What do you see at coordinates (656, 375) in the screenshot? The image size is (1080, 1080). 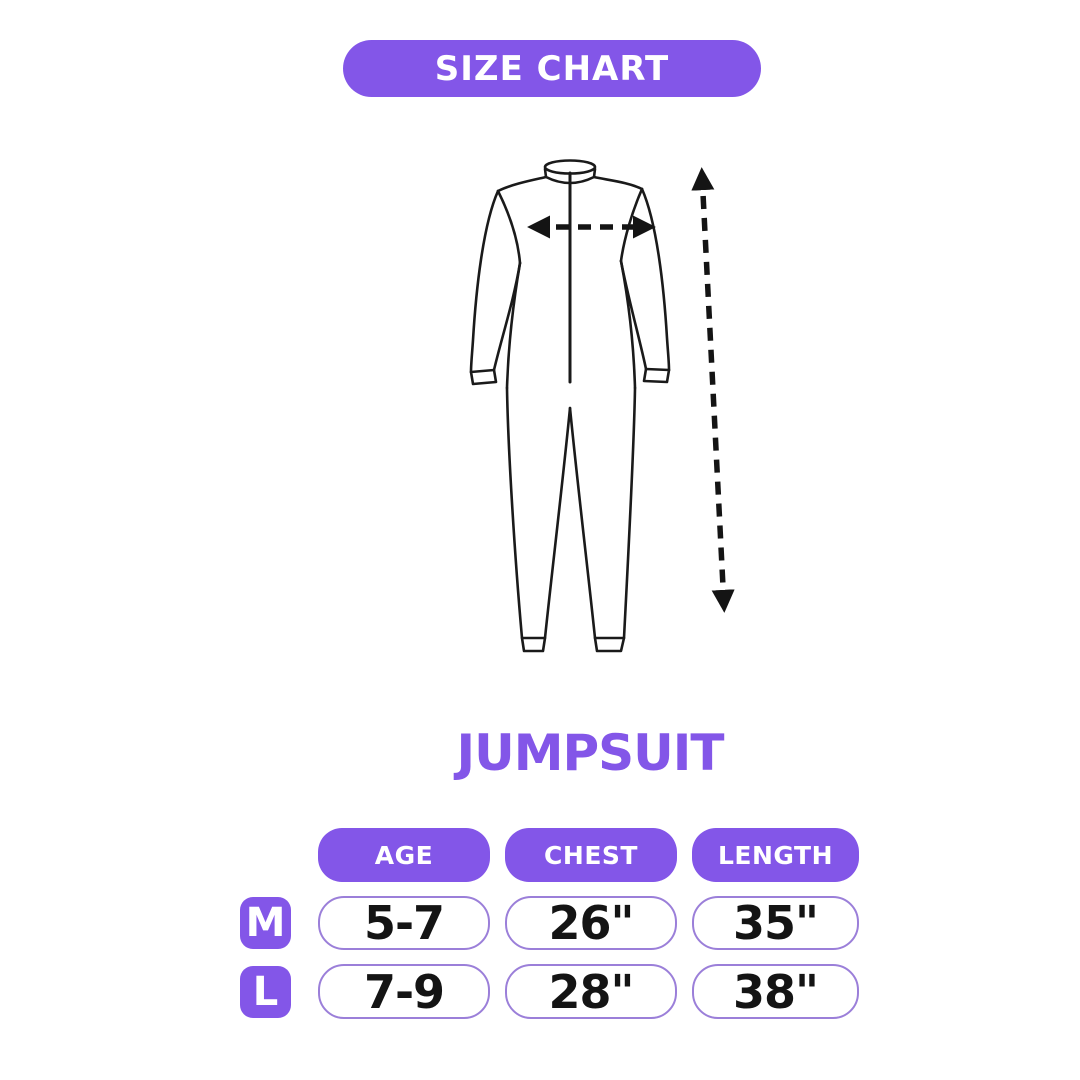 I see `sleeve-right-cuff` at bounding box center [656, 375].